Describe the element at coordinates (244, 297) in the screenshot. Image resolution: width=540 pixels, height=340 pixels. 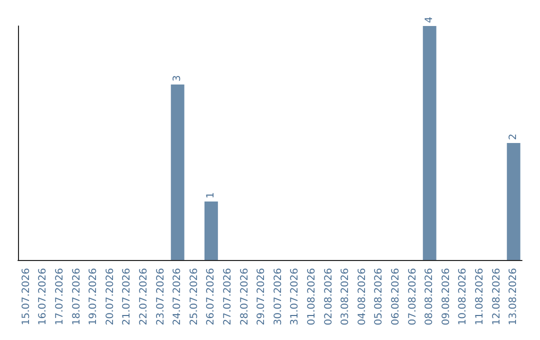
I see `x-tick-label: 28.07.2026` at that location.